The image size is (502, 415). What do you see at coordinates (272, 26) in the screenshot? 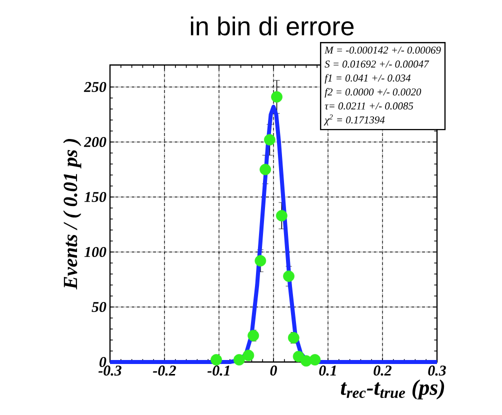
I see `chart-title: in bin di errore` at bounding box center [272, 26].